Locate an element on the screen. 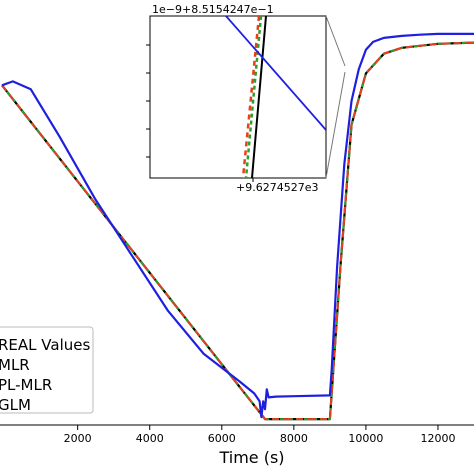 Image resolution: width=474 pixels, height=474 pixels. legend-entry: PL-MLR is located at coordinates (26, 385).